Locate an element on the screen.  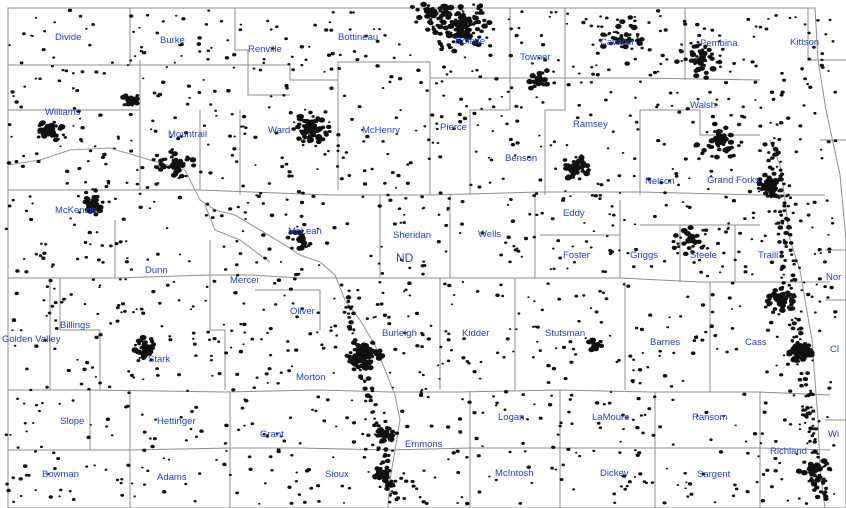
county-label-barnes: Barnes is located at coordinates (665, 342).